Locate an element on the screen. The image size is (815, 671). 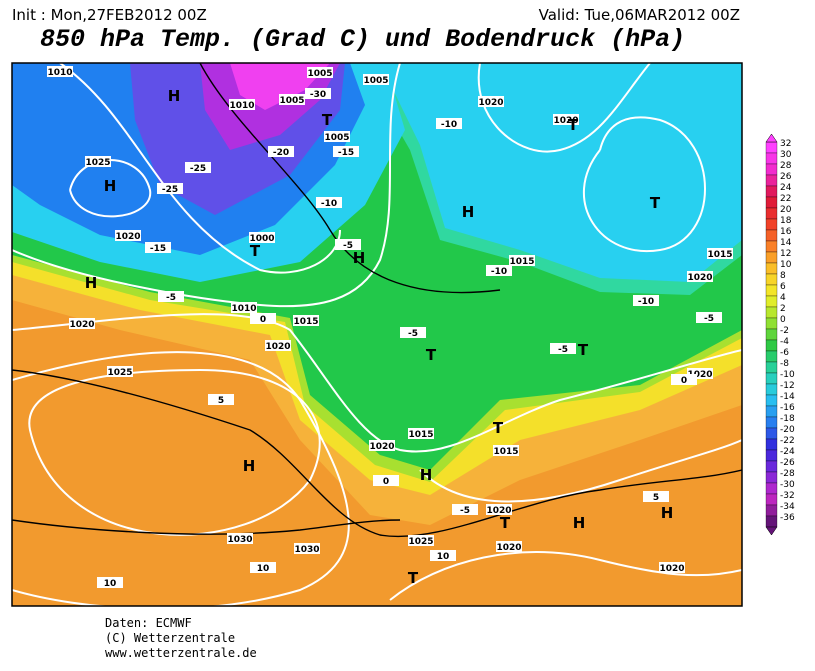
contour-label: -15 is located at coordinates (158, 249).